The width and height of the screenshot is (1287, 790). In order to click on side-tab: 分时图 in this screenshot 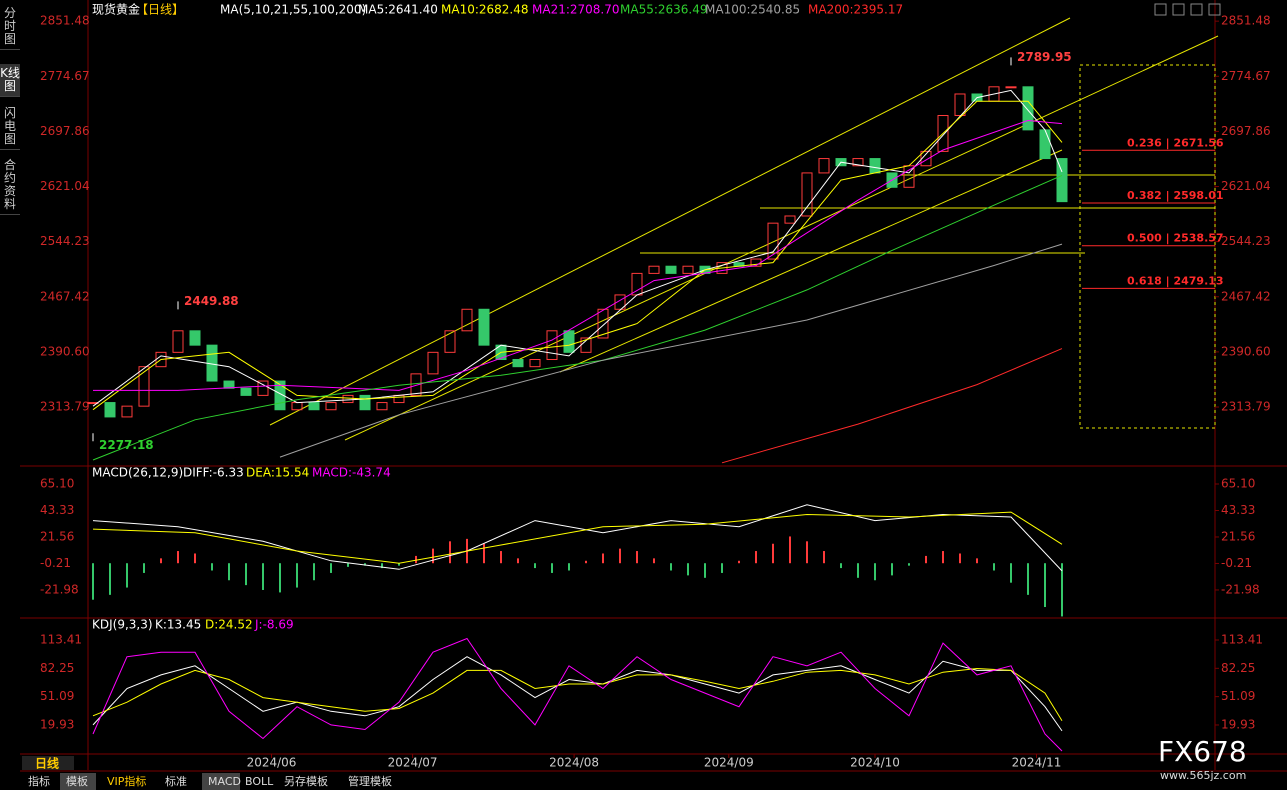, I will do `click(10, 27)`.